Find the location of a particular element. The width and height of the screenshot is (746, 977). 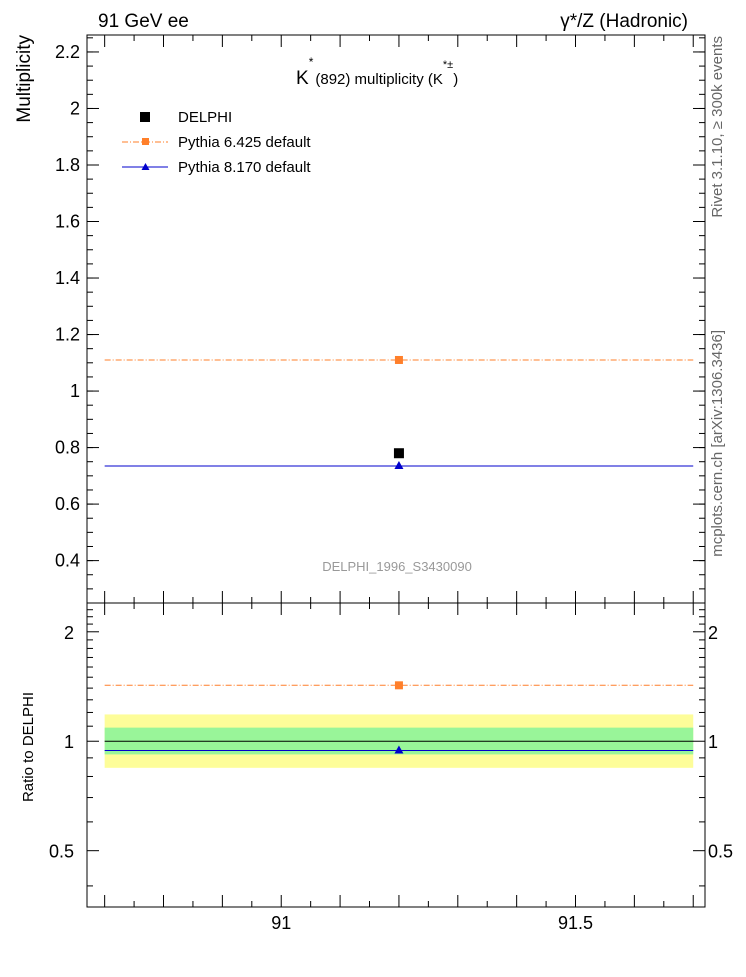

legend-label-pythia8: Pythia 8.170 default is located at coordinates (244, 167).